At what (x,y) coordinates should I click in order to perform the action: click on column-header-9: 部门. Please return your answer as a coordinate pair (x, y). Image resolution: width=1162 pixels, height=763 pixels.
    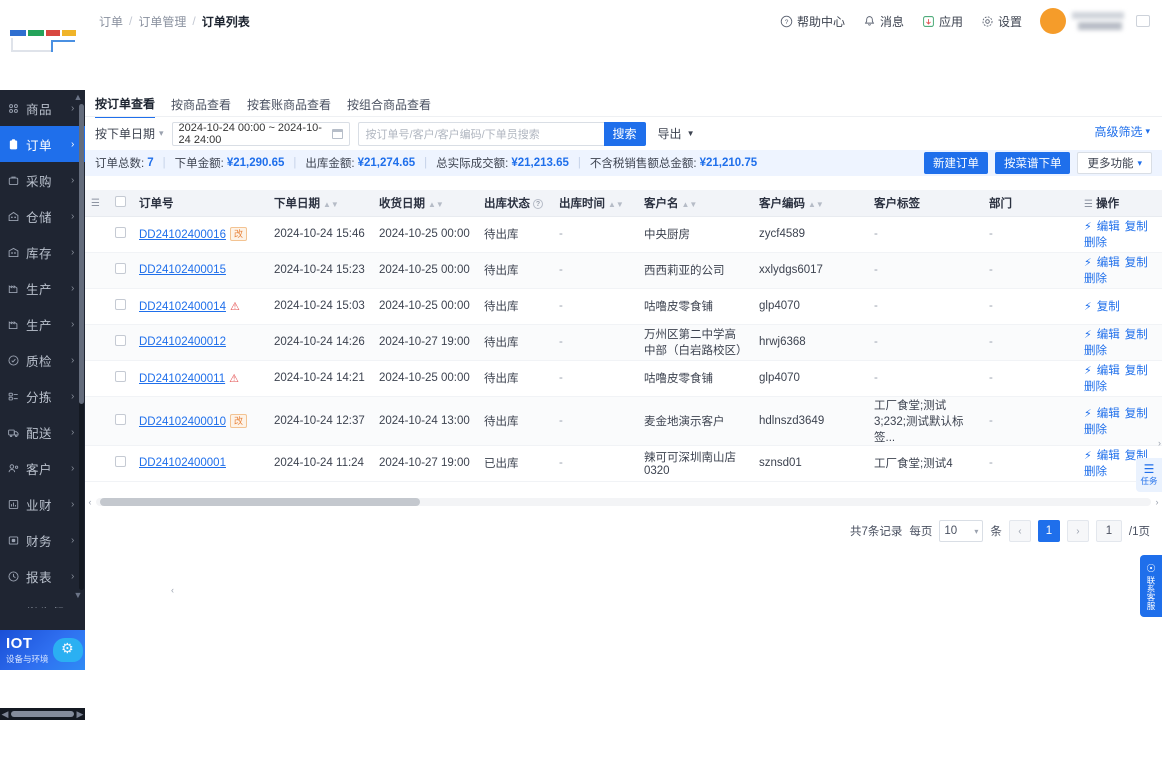
    Looking at the image, I should click on (1030, 203).